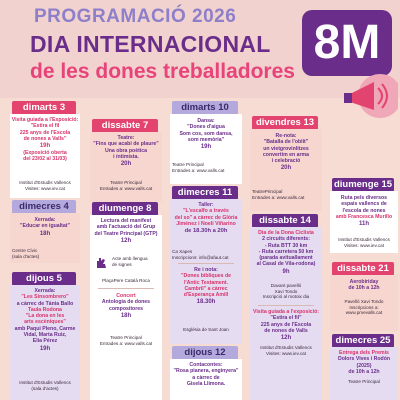  Describe the element at coordinates (126, 296) in the screenshot. I see `text-line: Concert` at that location.